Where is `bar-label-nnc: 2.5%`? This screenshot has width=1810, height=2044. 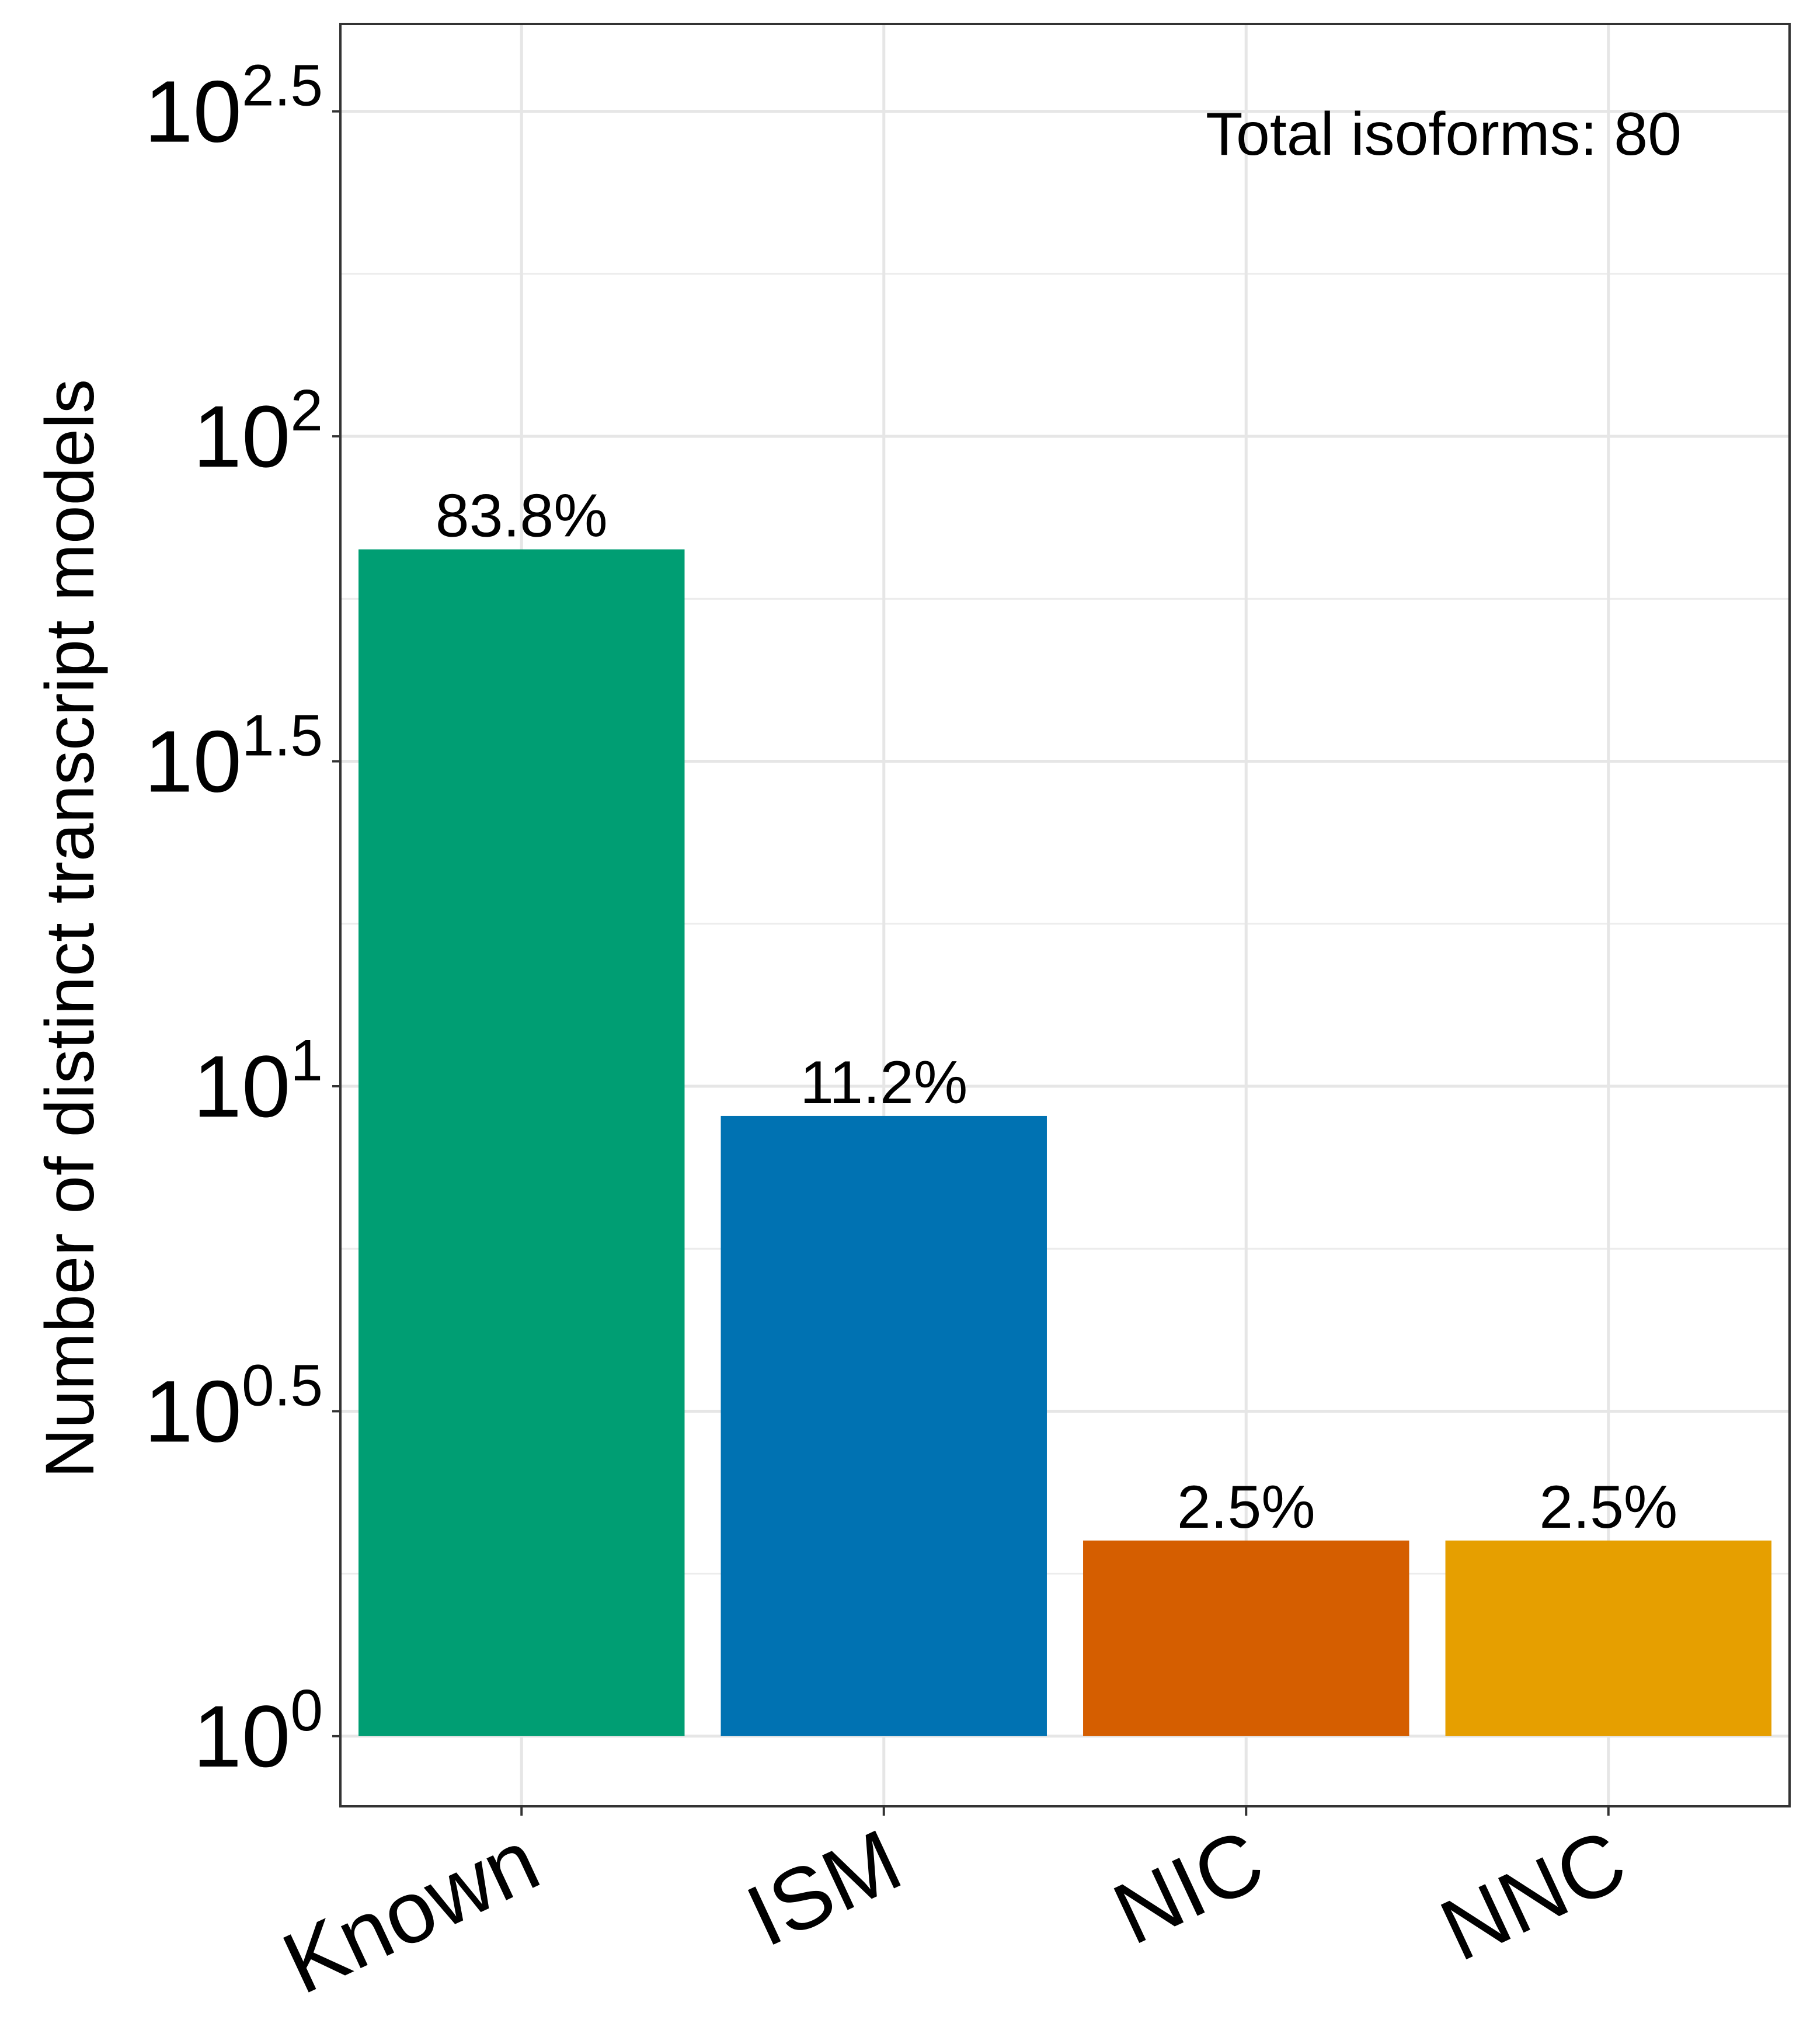 bar-label-nnc: 2.5% is located at coordinates (1608, 1507).